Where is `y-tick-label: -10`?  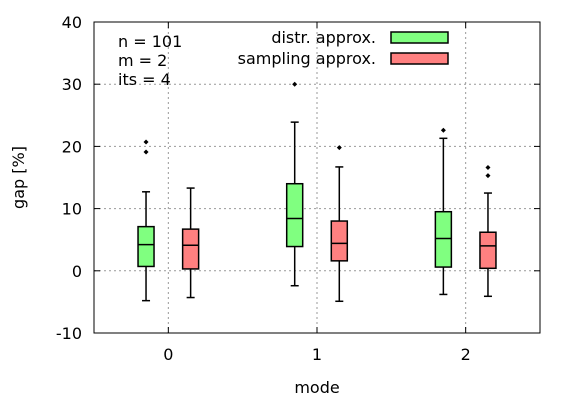 y-tick-label: -10 is located at coordinates (69, 333).